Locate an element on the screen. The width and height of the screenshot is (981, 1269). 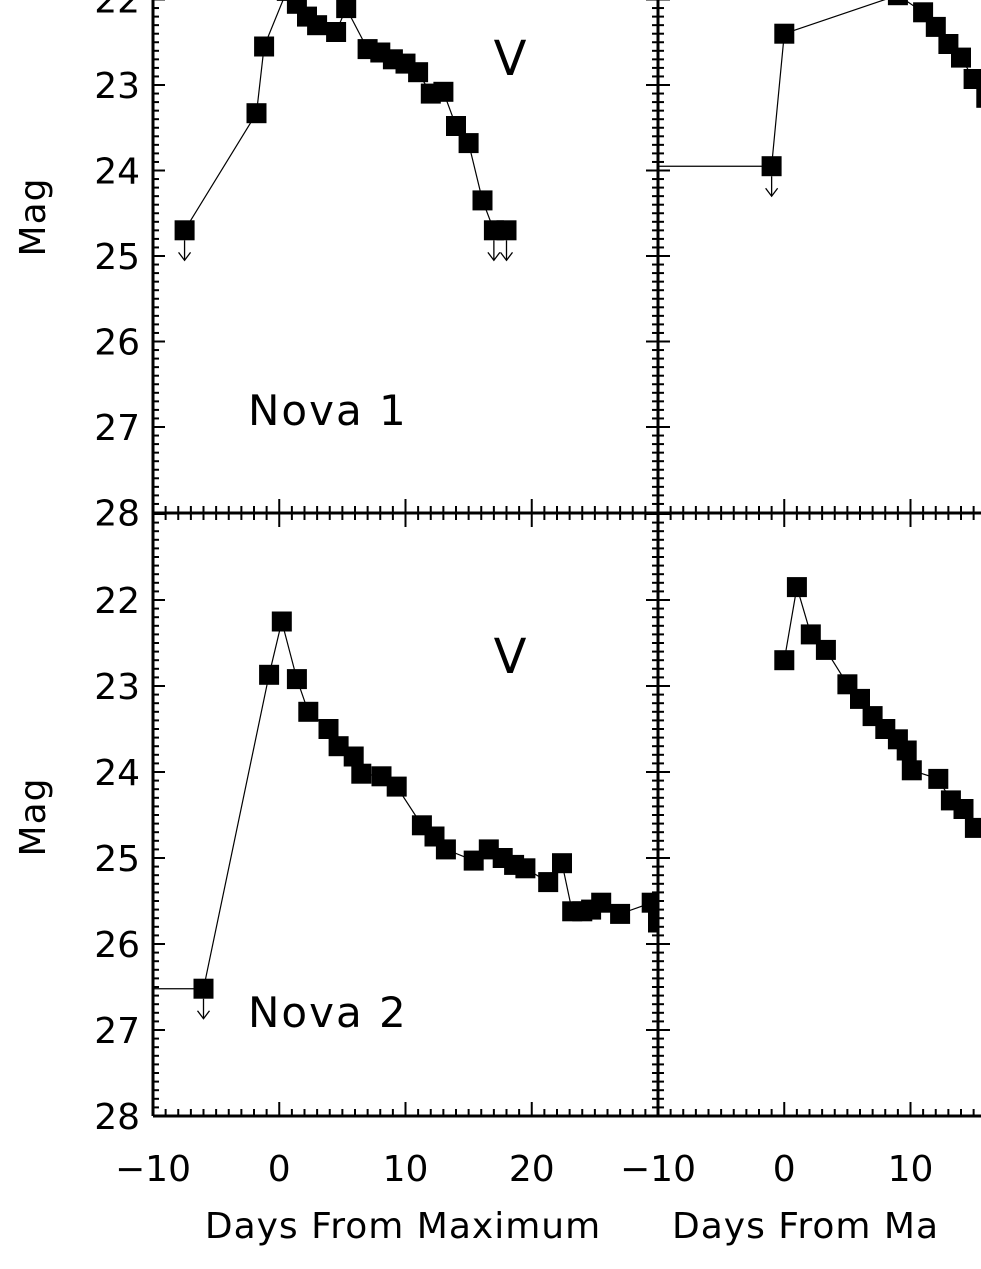
x-axis-title-left: Days From Maximum is located at coordinates (403, 1226).